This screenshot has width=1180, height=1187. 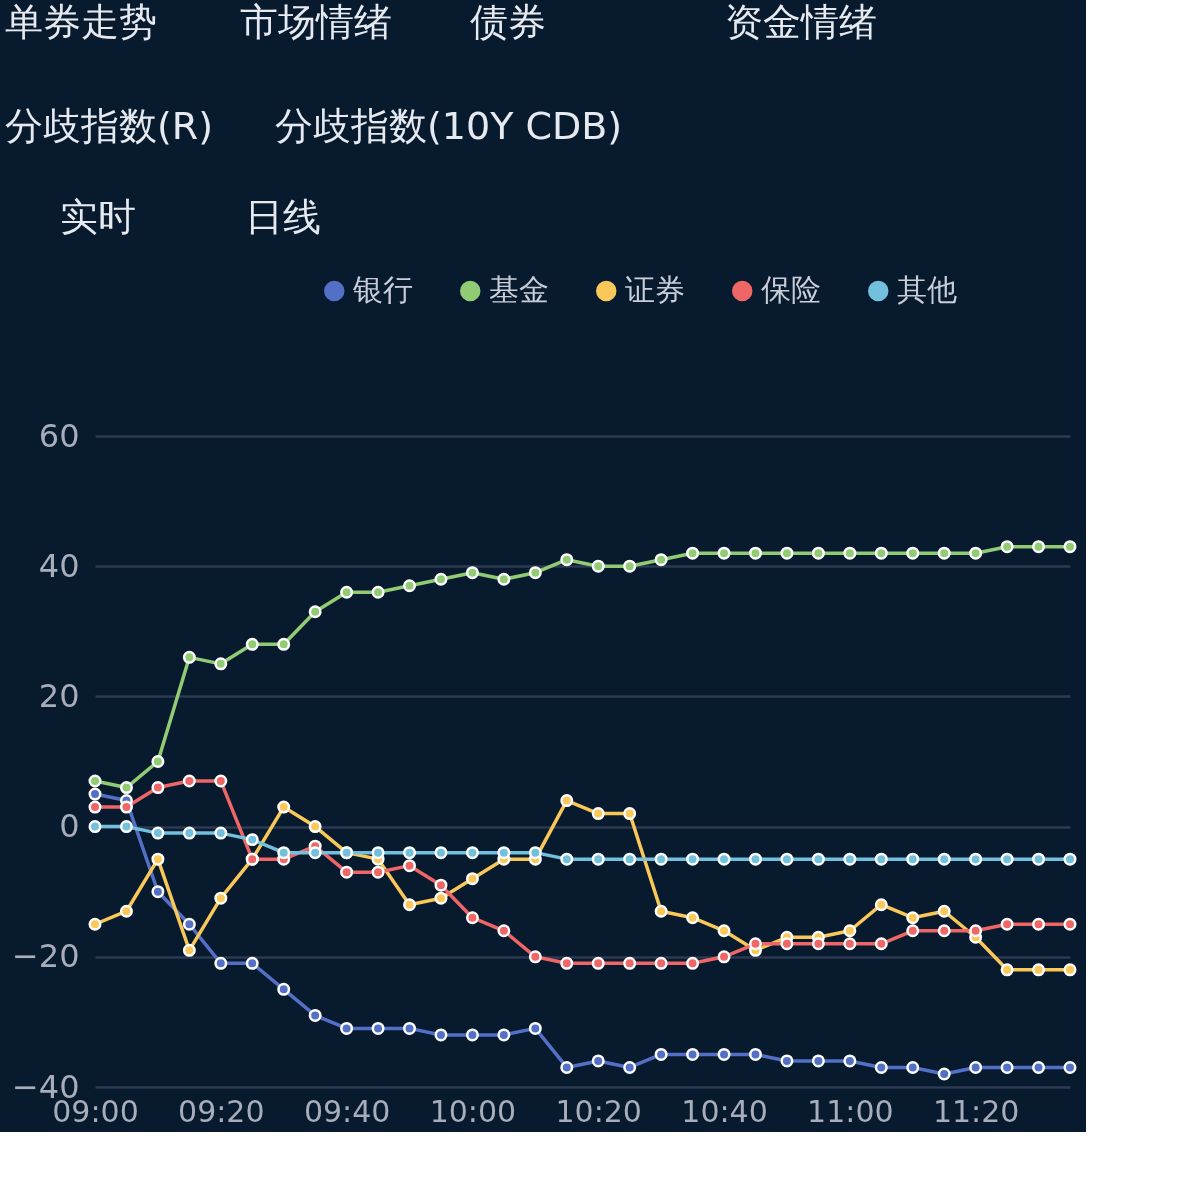 I want to click on legend-label: 银行, so click(x=383, y=289).